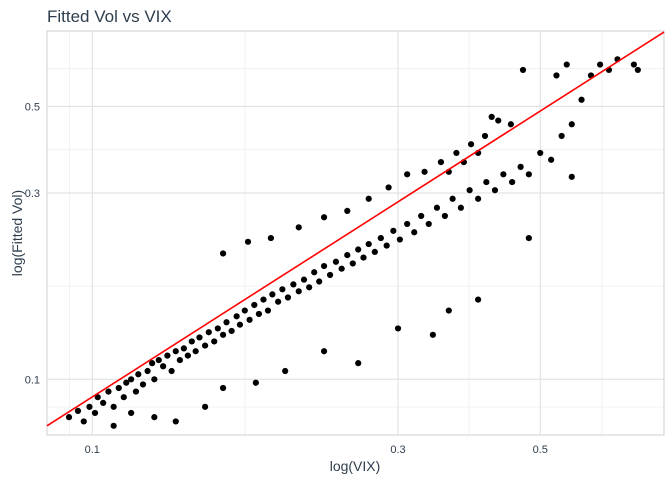 This screenshot has width=672, height=480. Describe the element at coordinates (32, 194) in the screenshot. I see `y-tick-label: 0.3` at that location.